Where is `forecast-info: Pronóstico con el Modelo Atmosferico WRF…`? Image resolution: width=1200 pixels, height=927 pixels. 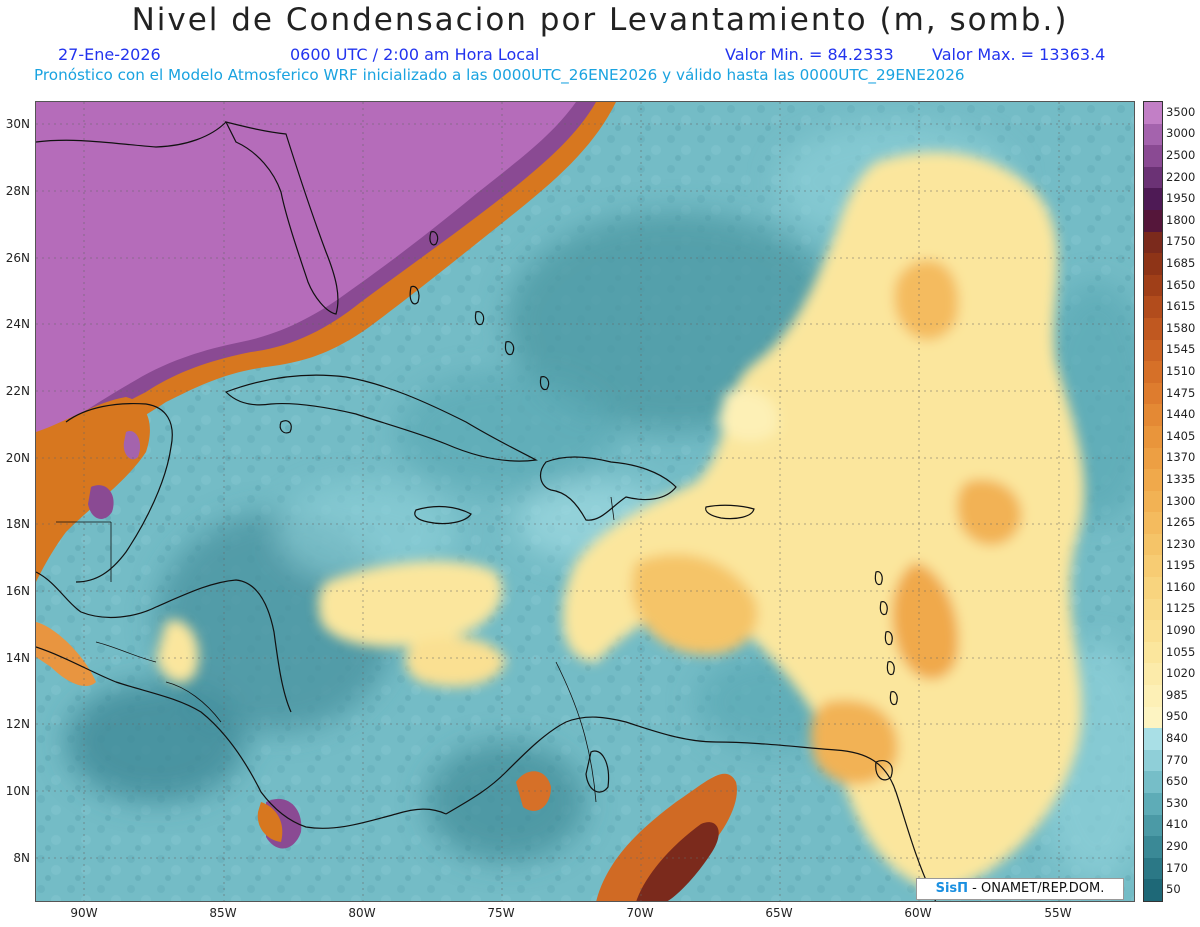
forecast-info: Pronóstico con el Modelo Atmosferico WRF… is located at coordinates (499, 75).